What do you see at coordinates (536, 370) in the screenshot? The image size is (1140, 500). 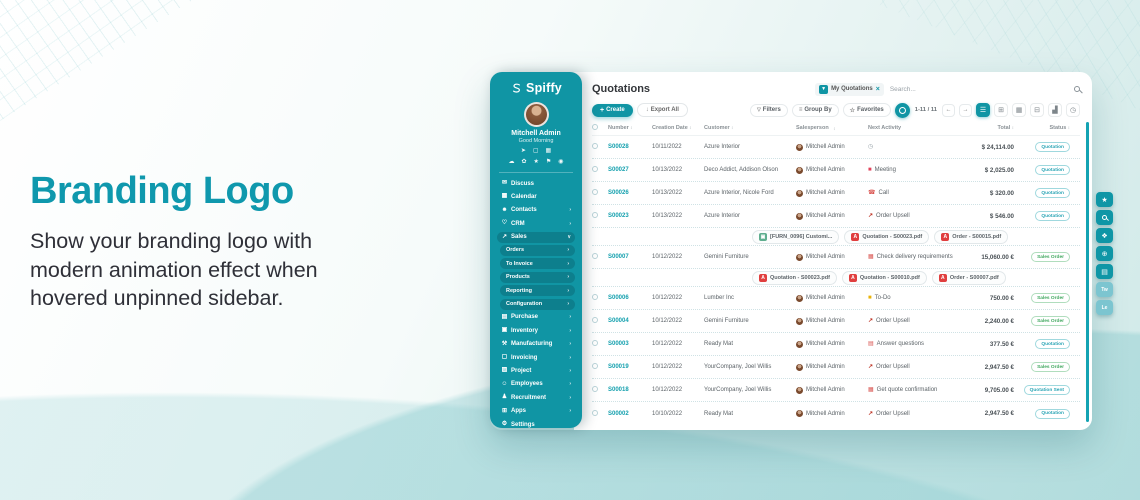 I see `sidebar-item-project: Project ›` at bounding box center [536, 370].